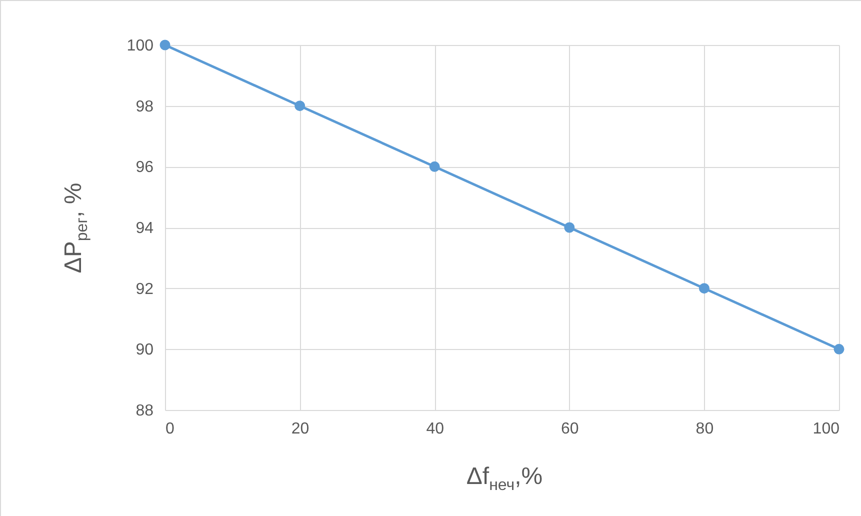 The image size is (861, 516). I want to click on y-tick-label: 100, so click(140, 46).